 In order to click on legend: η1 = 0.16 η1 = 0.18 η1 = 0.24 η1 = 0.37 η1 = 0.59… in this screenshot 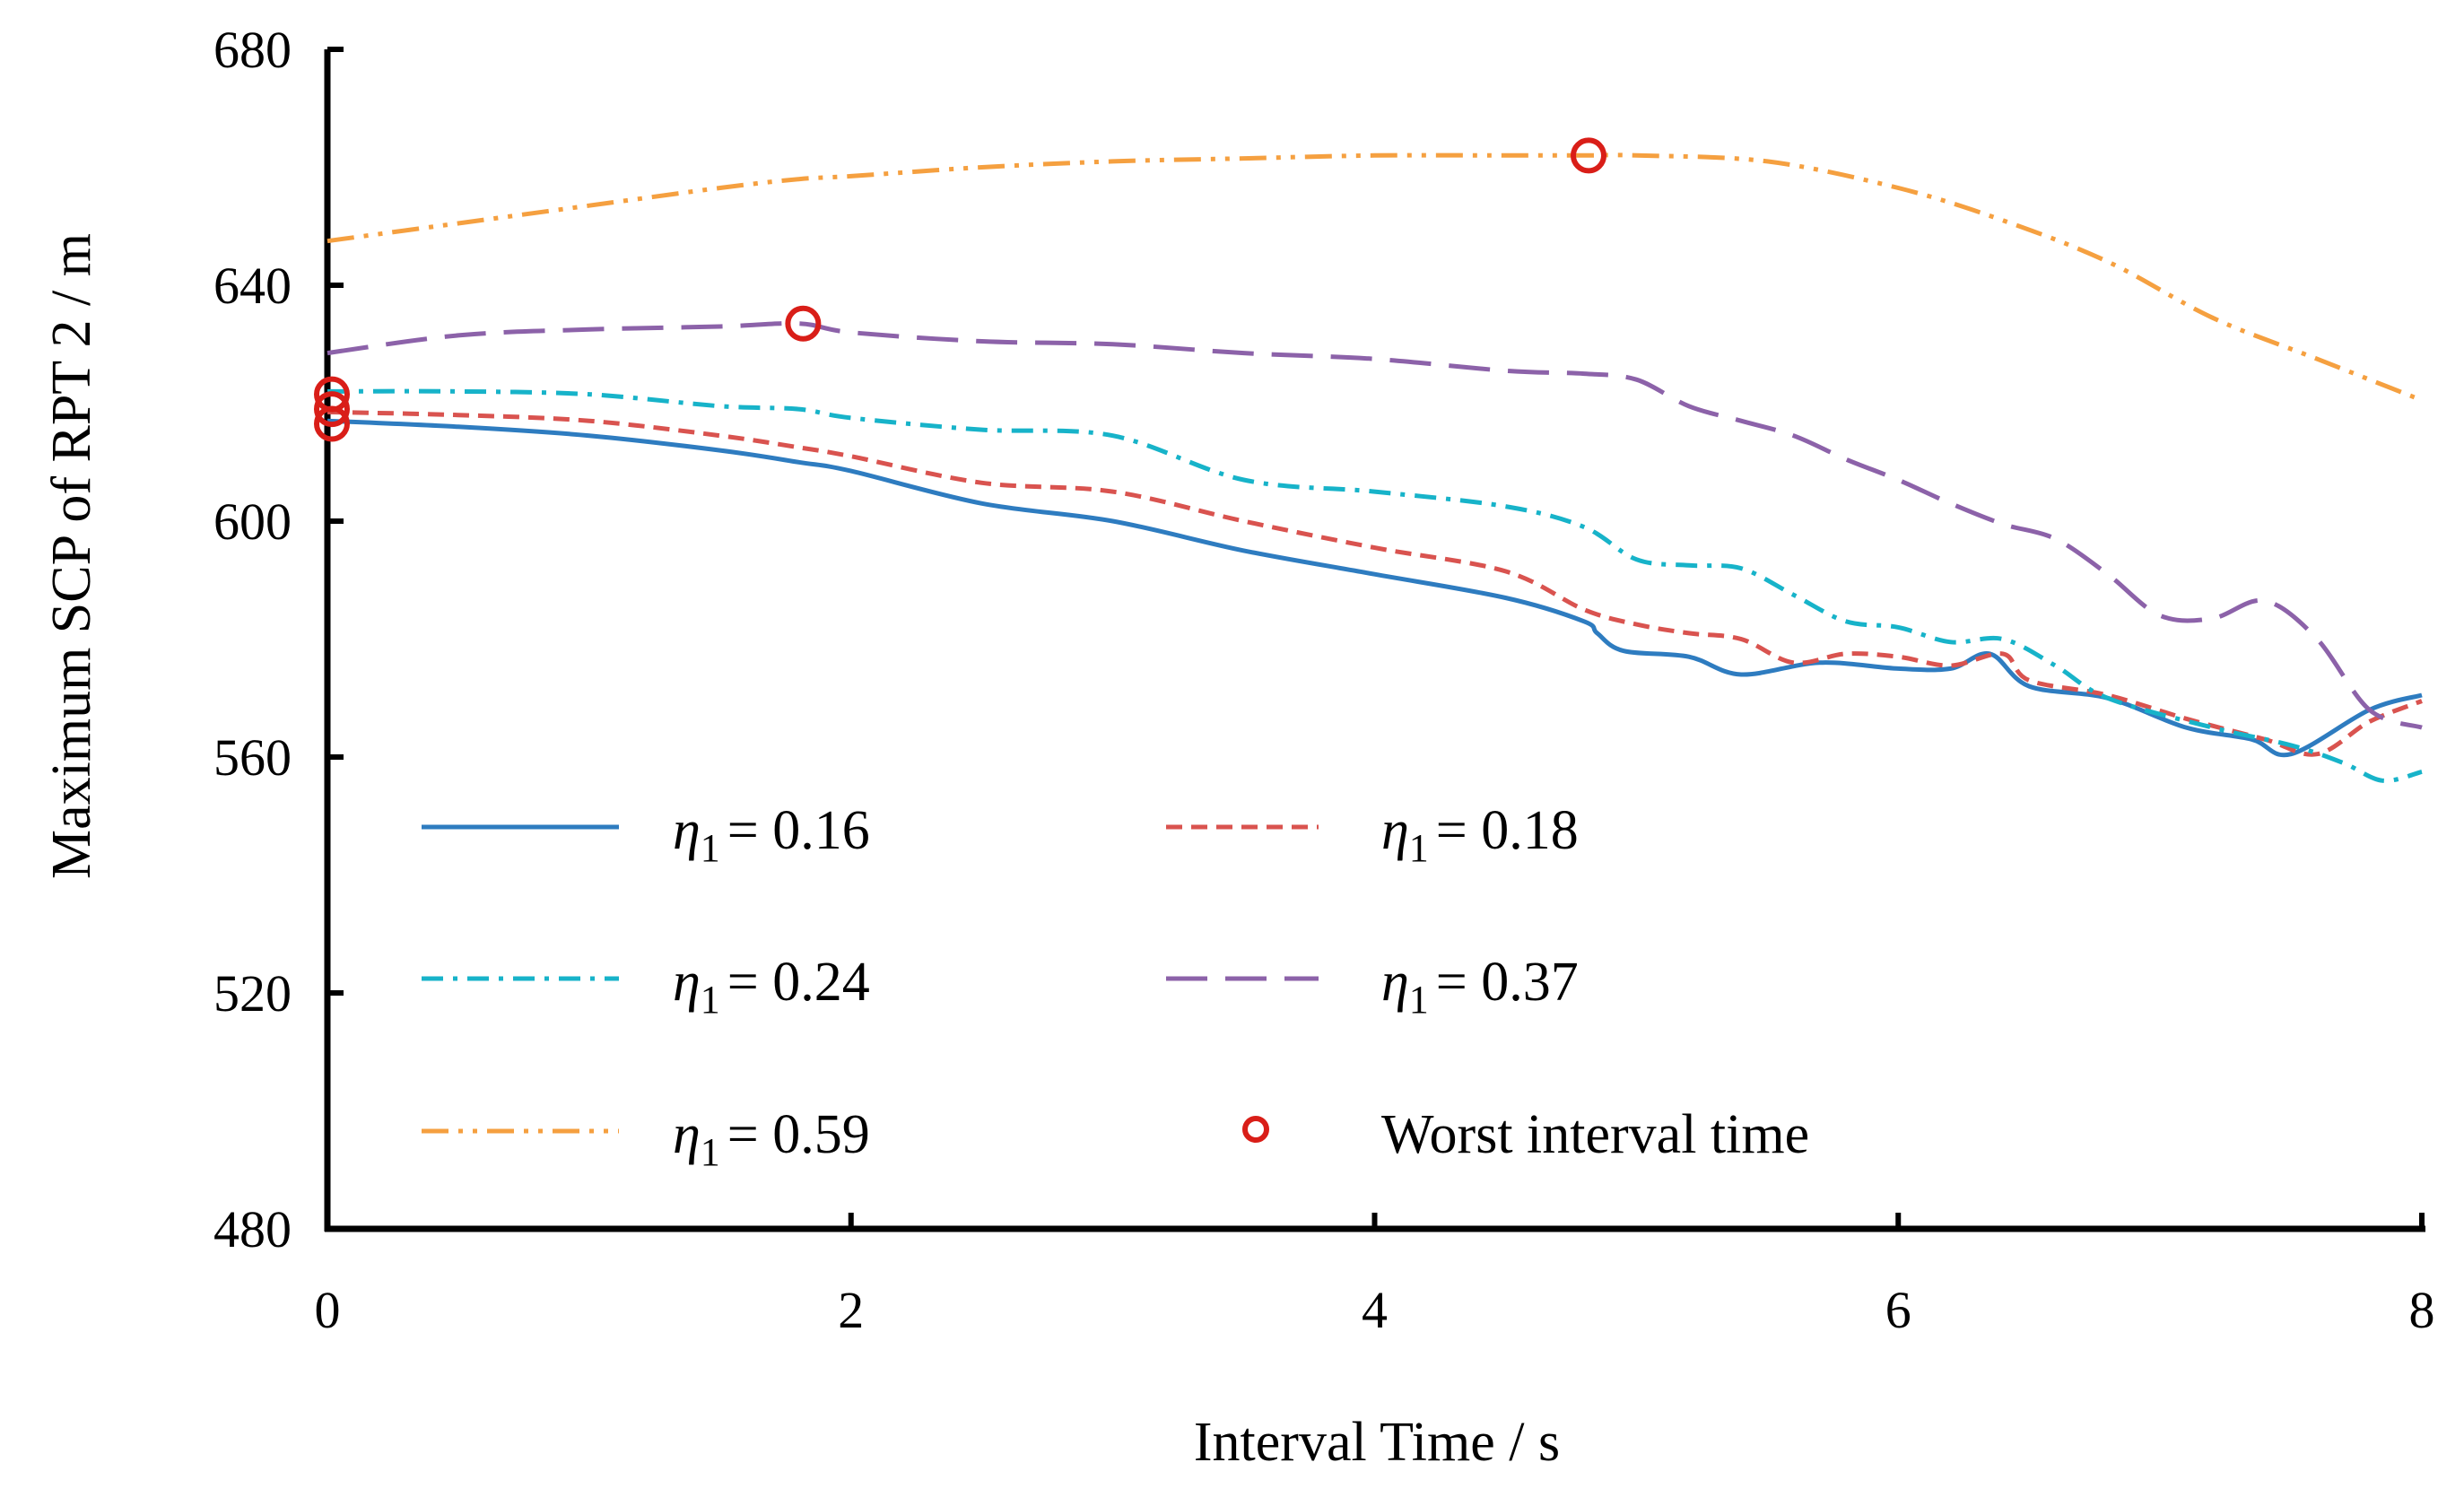, I will do `click(1115, 987)`.